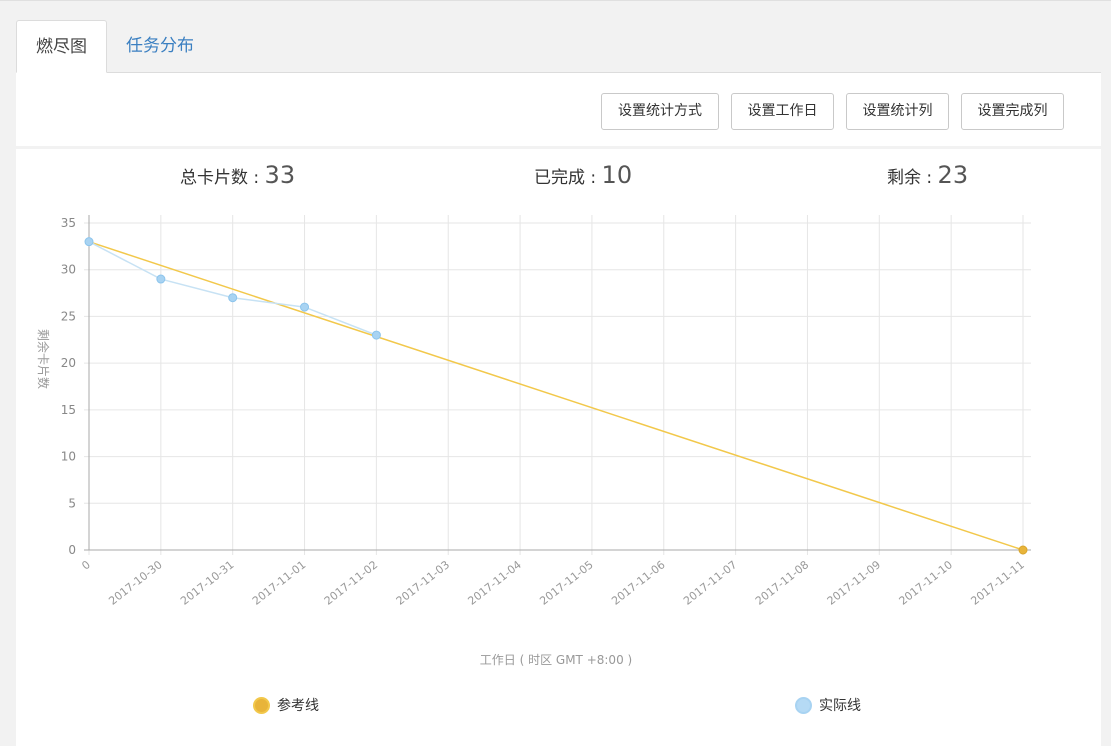  Describe the element at coordinates (1023, 550) in the screenshot. I see `reference-point` at that location.